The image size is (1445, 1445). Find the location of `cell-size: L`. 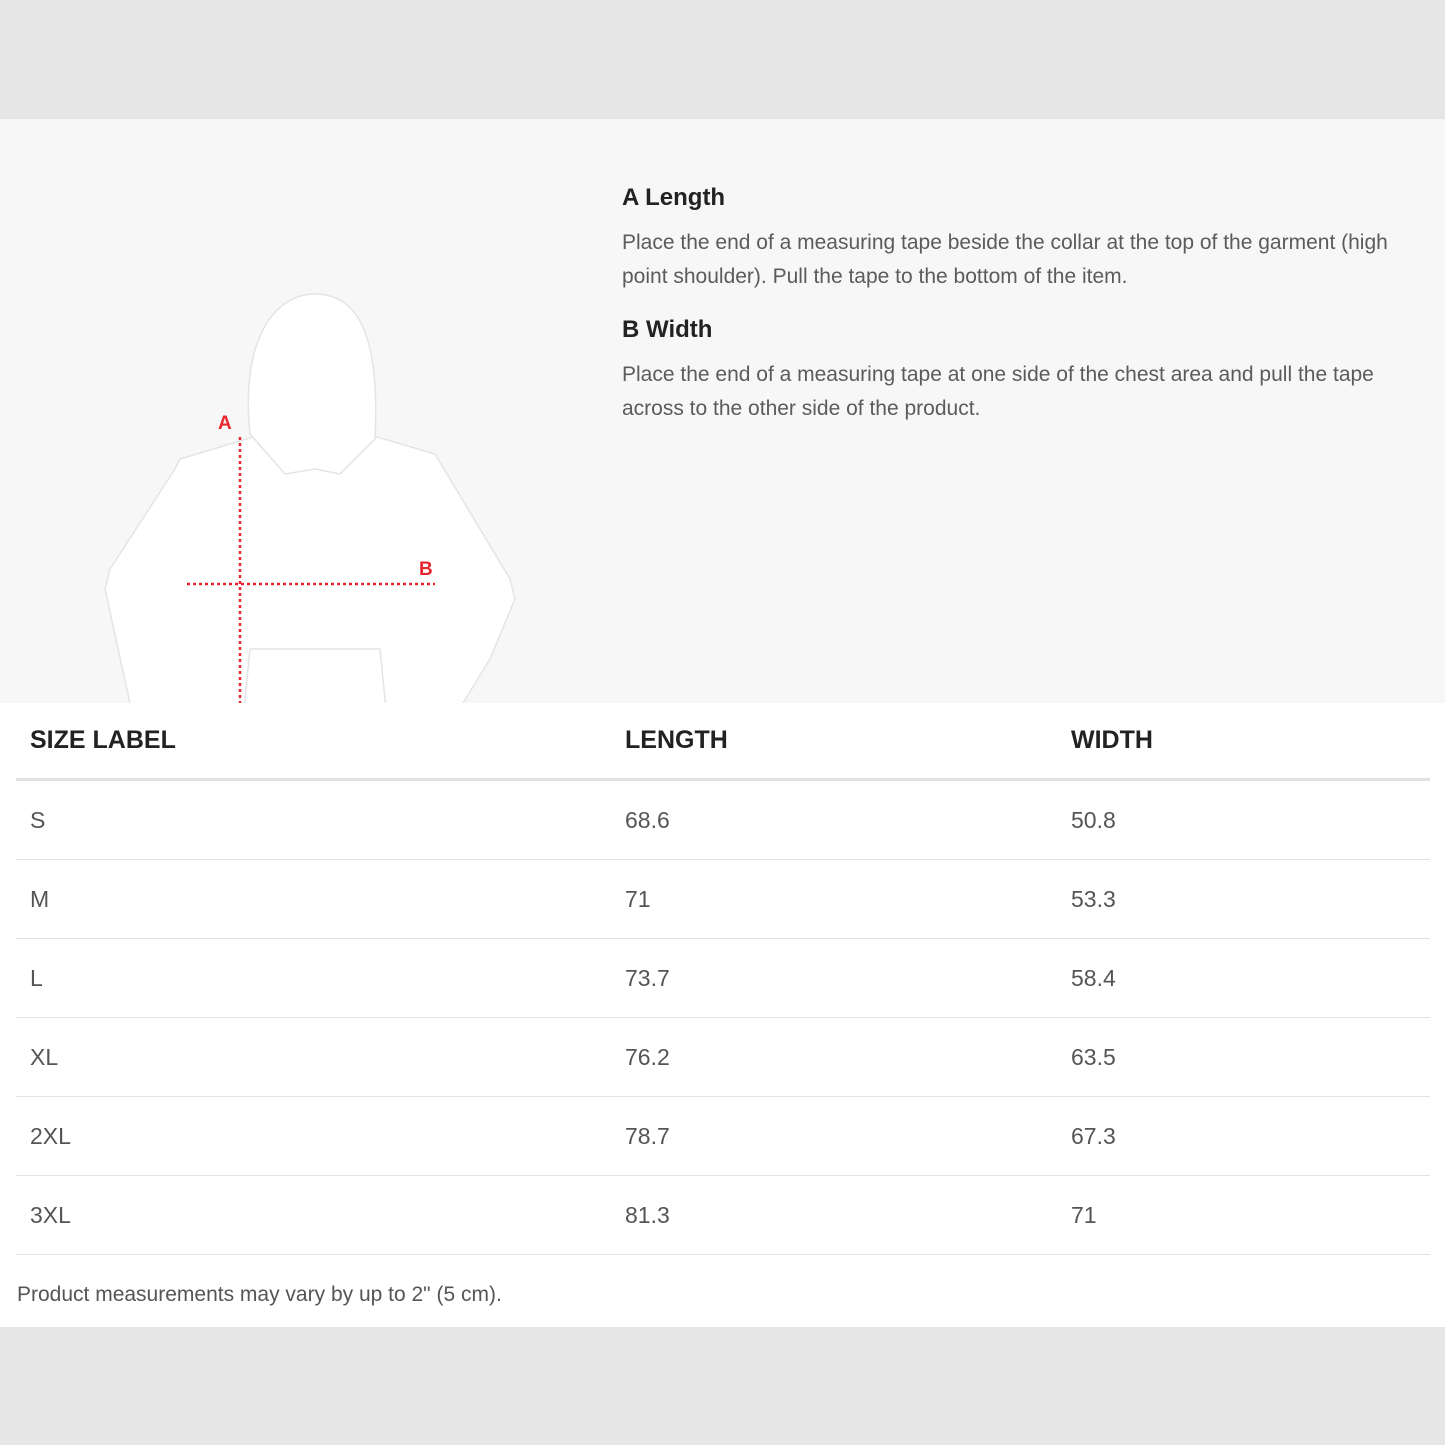

cell-size: L is located at coordinates (313, 978).